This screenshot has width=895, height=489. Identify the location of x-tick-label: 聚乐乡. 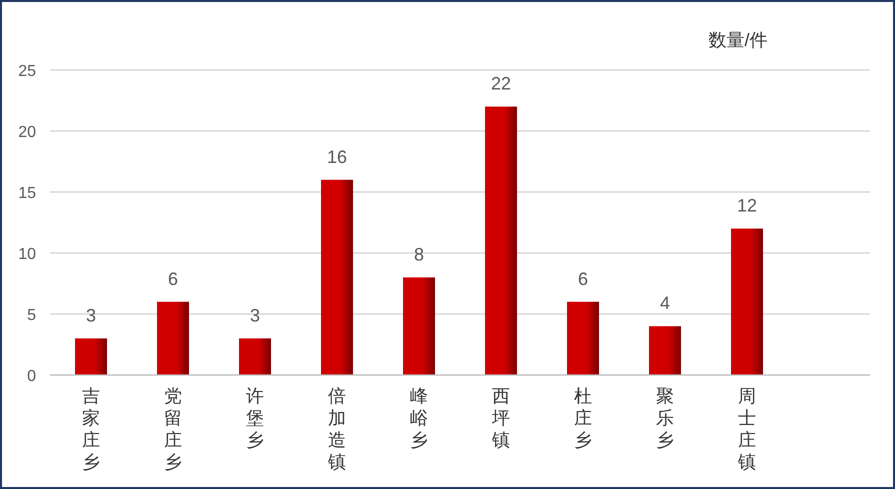
(665, 418).